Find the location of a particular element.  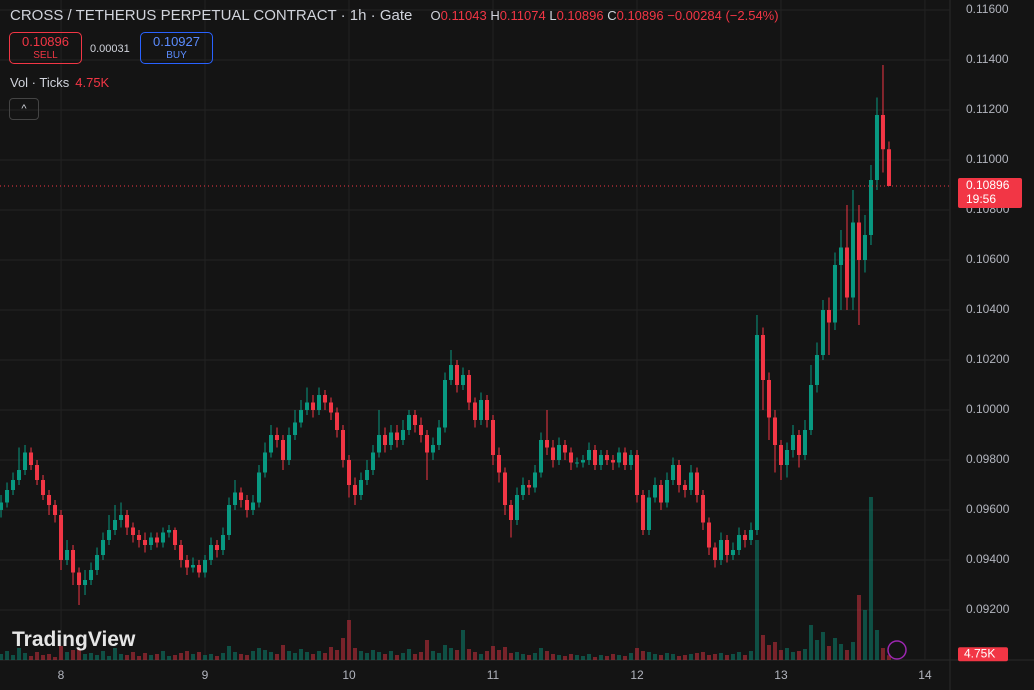

last-price-box is located at coordinates (990, 193).